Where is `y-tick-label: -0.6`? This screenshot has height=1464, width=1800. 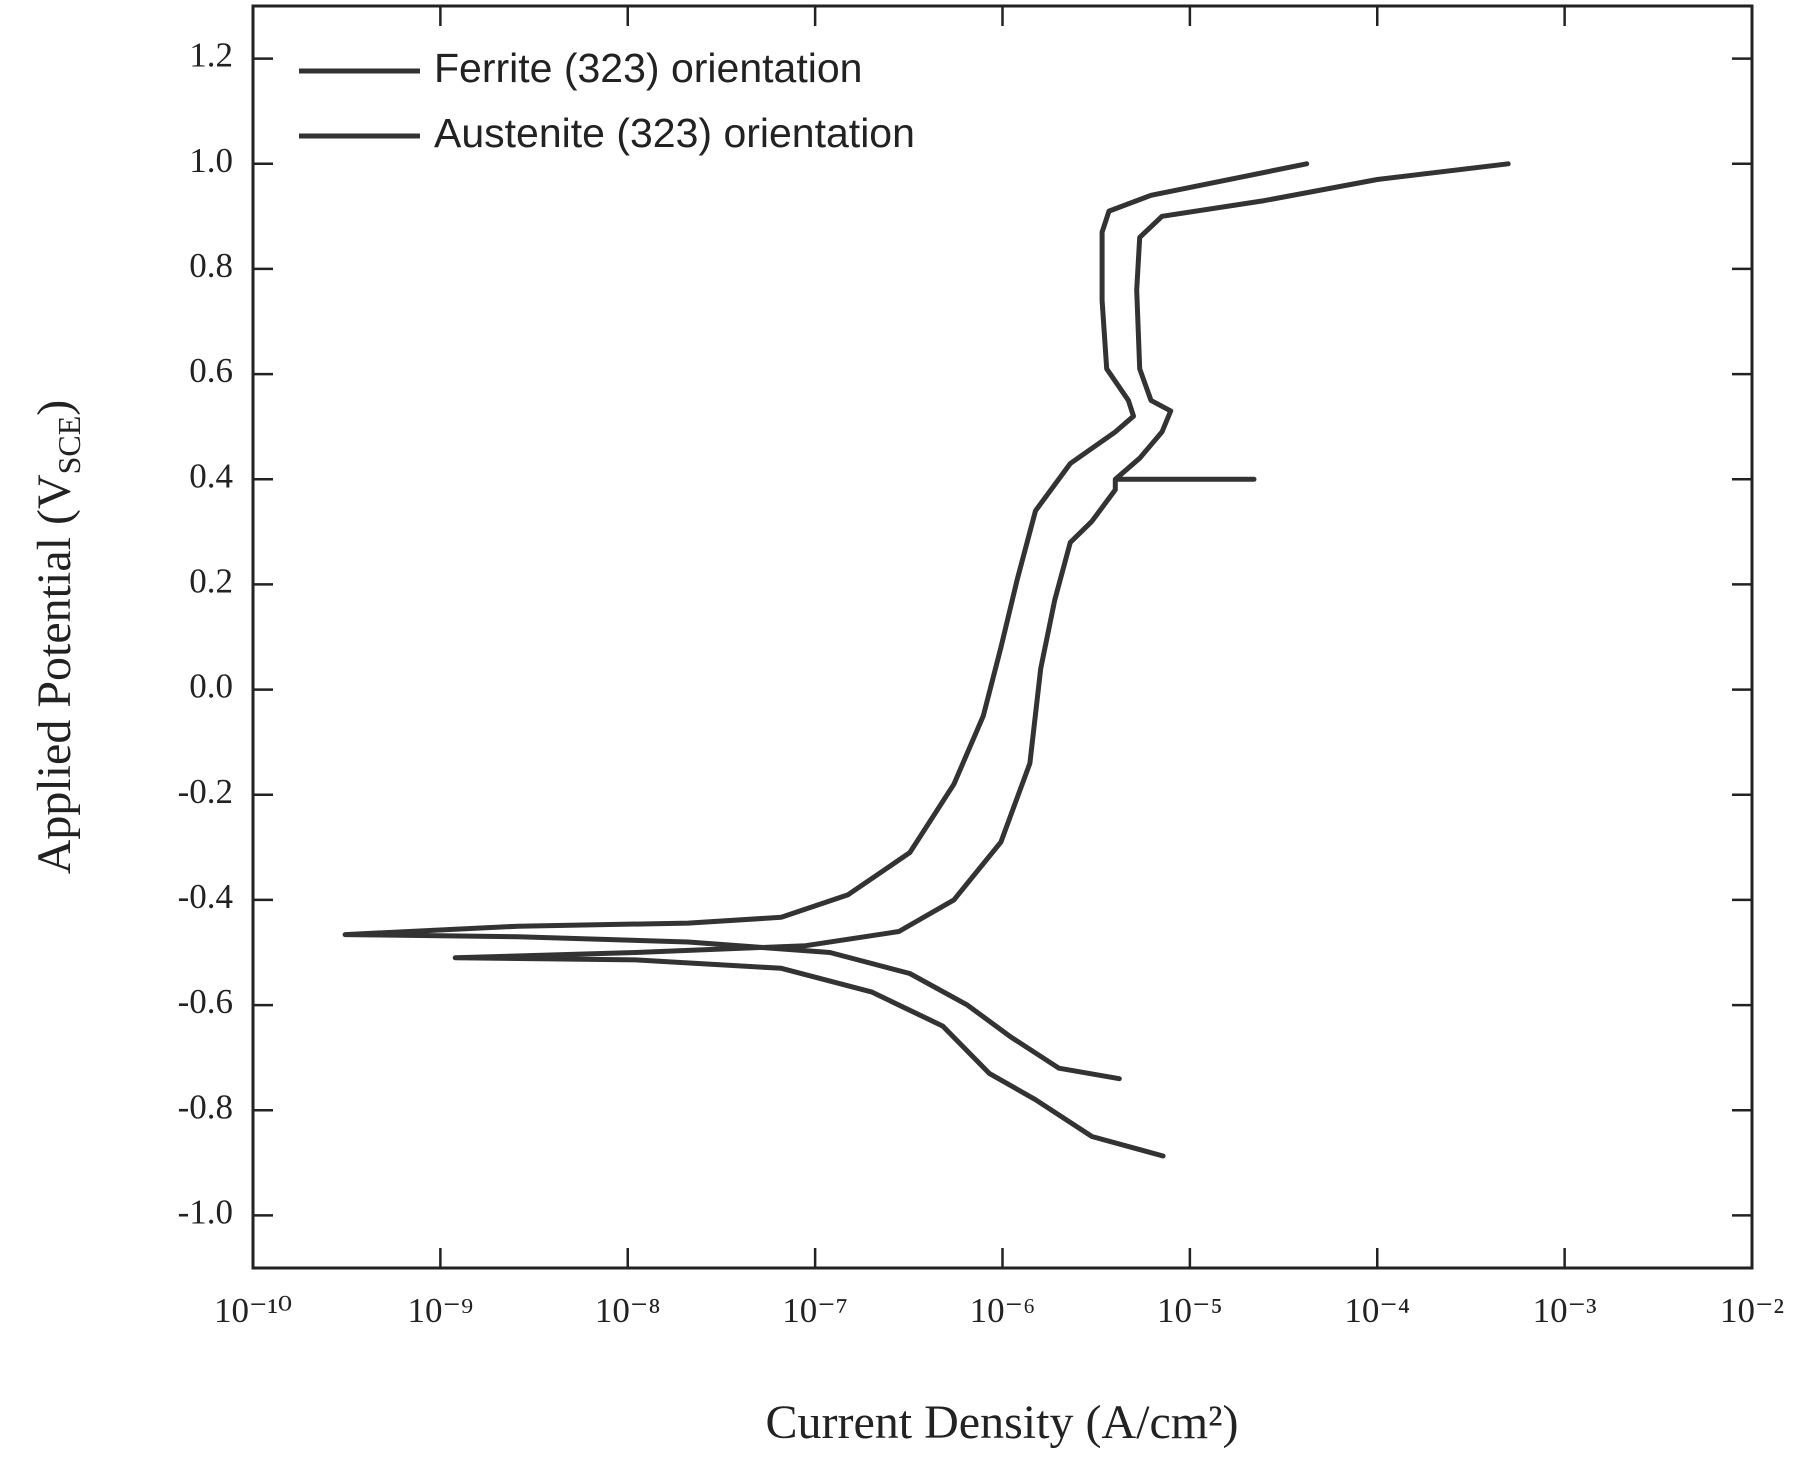
y-tick-label: -0.6 is located at coordinates (205, 1001).